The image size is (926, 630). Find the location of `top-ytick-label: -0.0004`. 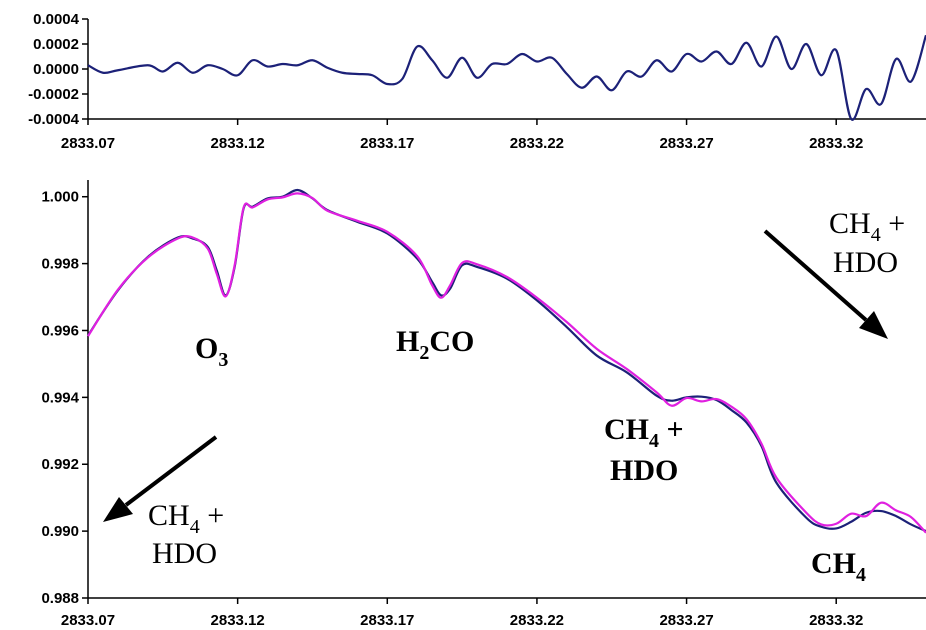

top-ytick-label: -0.0004 is located at coordinates (54, 119).